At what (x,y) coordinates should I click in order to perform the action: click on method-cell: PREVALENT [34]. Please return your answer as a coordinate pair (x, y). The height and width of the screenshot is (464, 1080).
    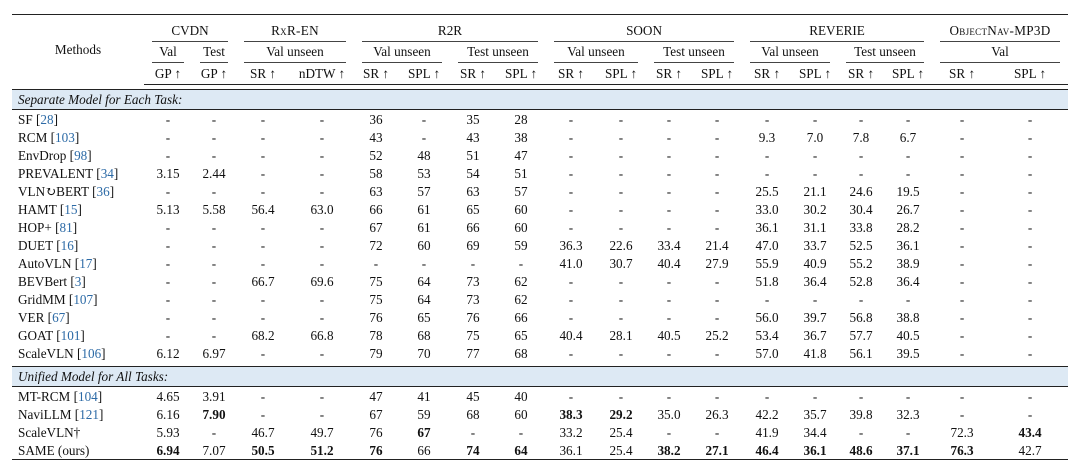
    Looking at the image, I should click on (68, 173).